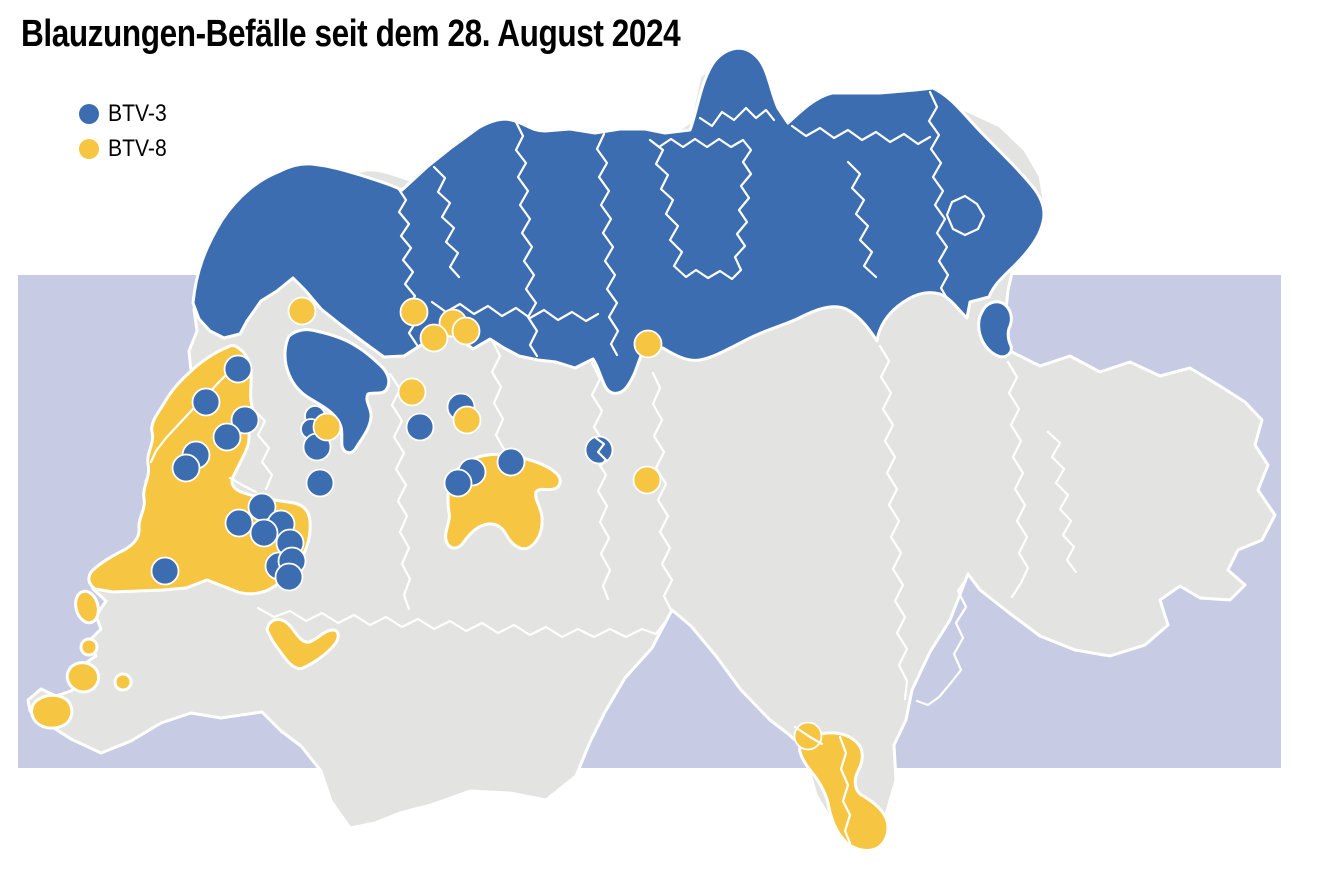 Image resolution: width=1328 pixels, height=888 pixels. What do you see at coordinates (137, 113) in the screenshot?
I see `legend-label: BTV-3` at bounding box center [137, 113].